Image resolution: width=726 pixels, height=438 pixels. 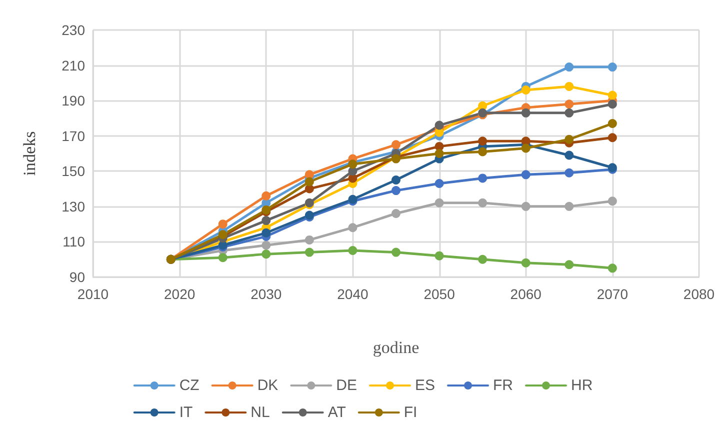 I want to click on x-axis-title: godine, so click(x=396, y=347).